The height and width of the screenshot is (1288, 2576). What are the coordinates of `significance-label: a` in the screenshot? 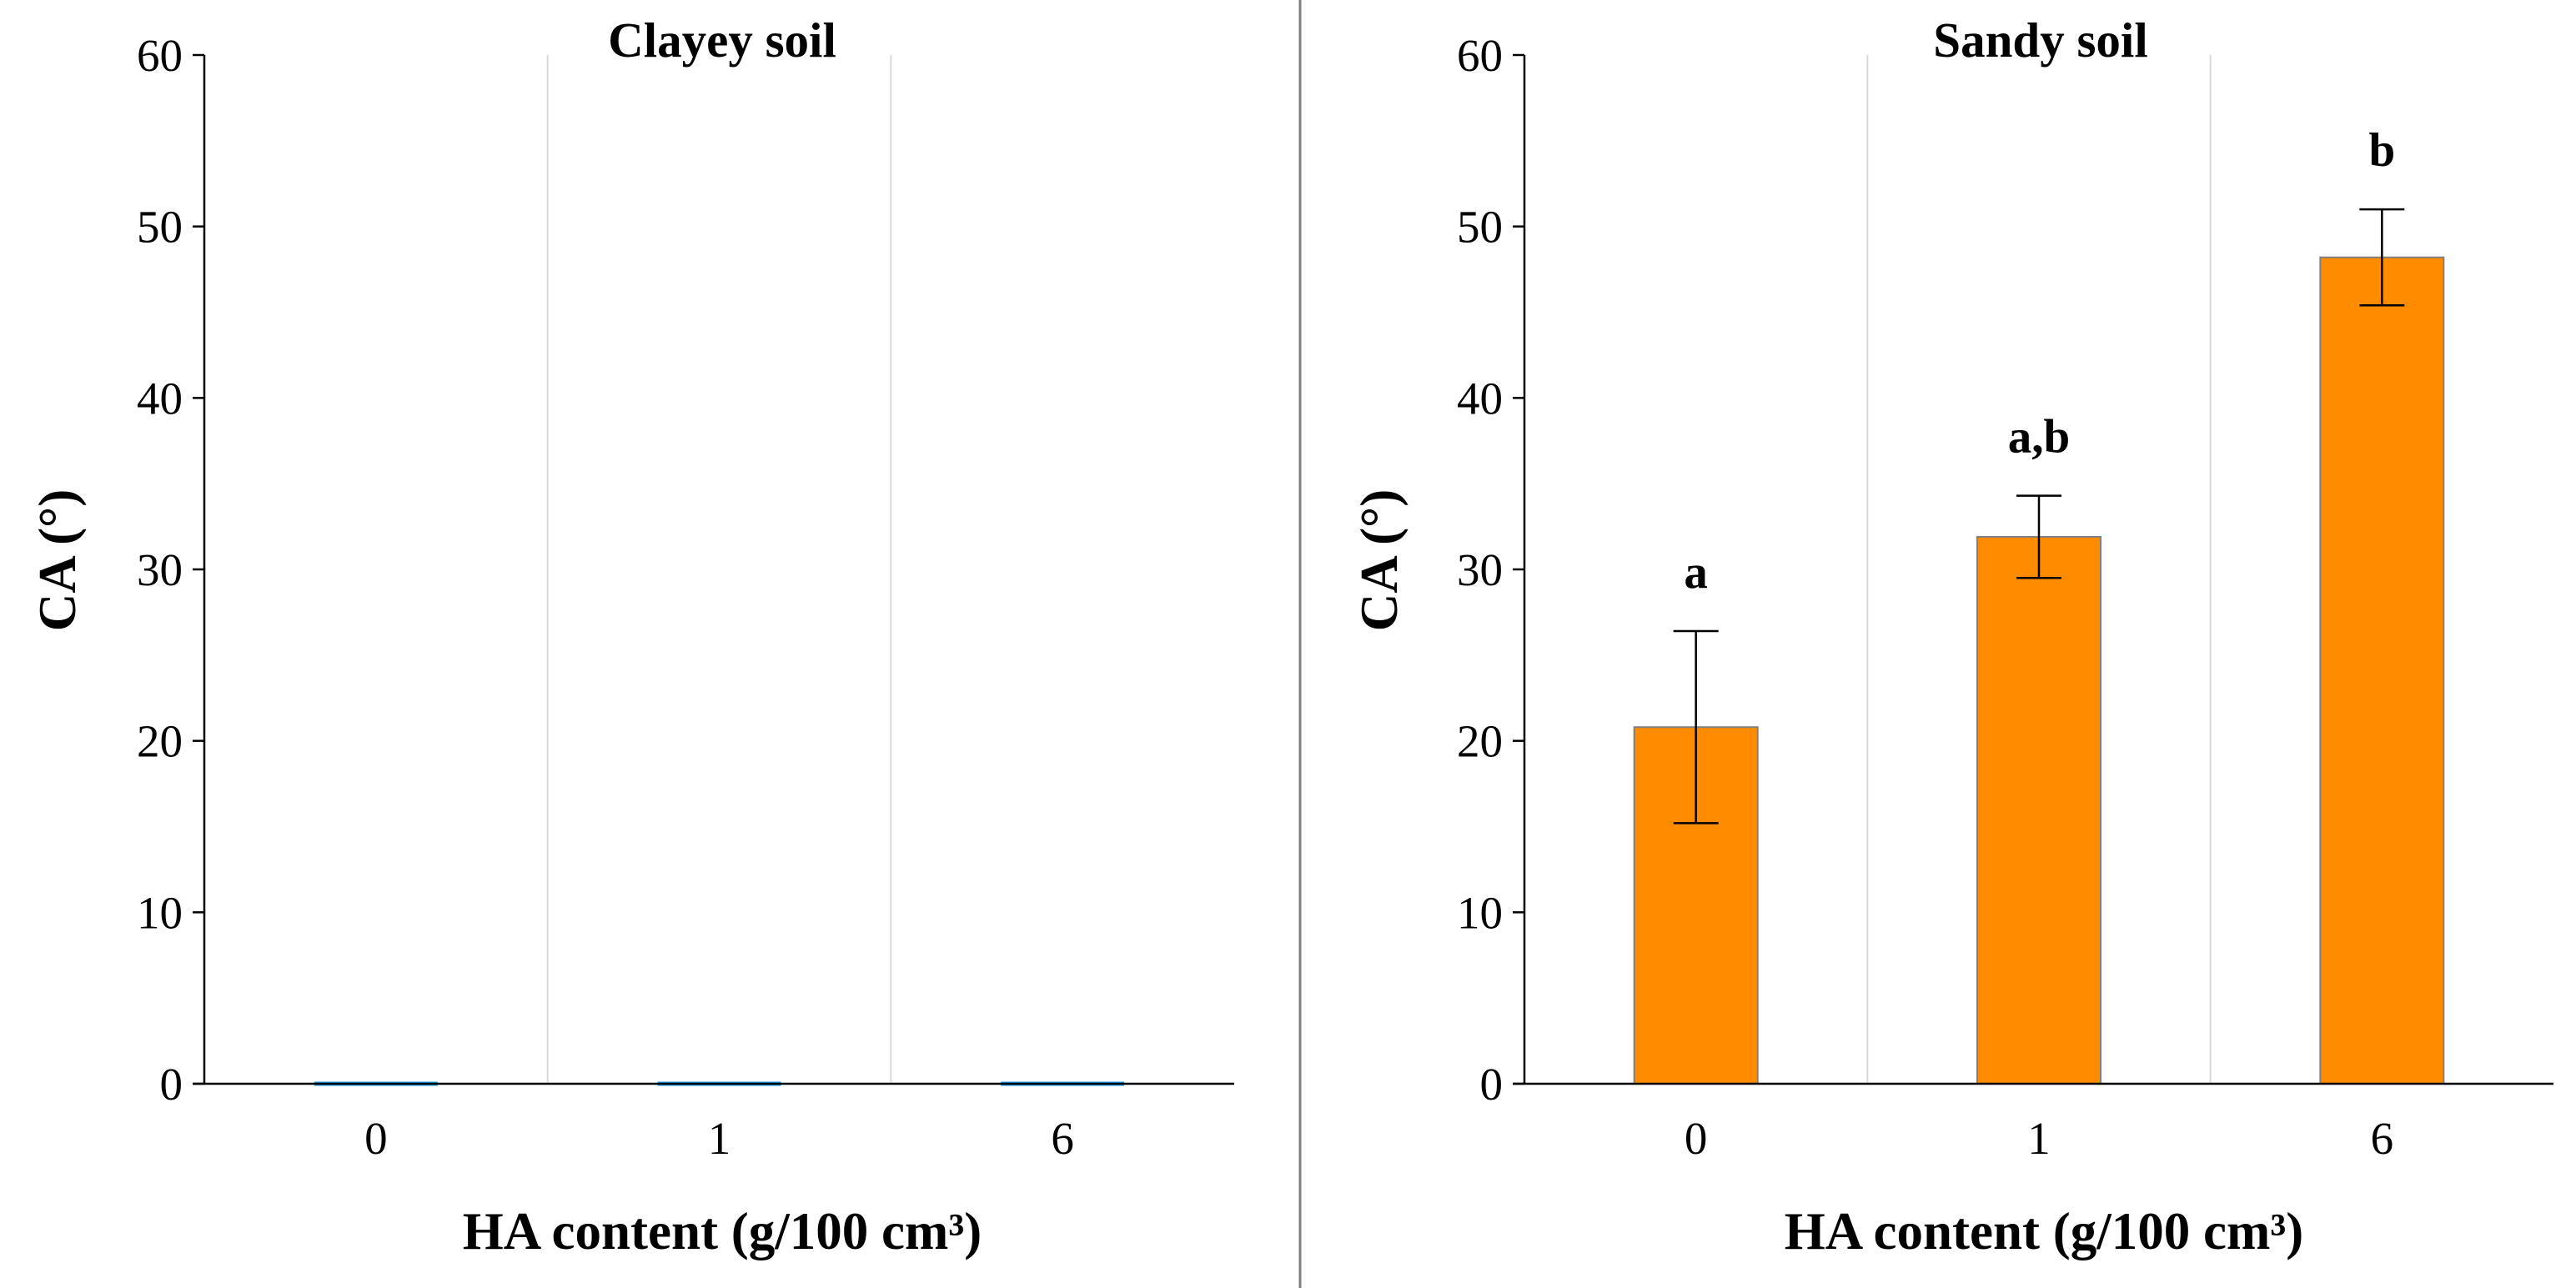 It's located at (1696, 572).